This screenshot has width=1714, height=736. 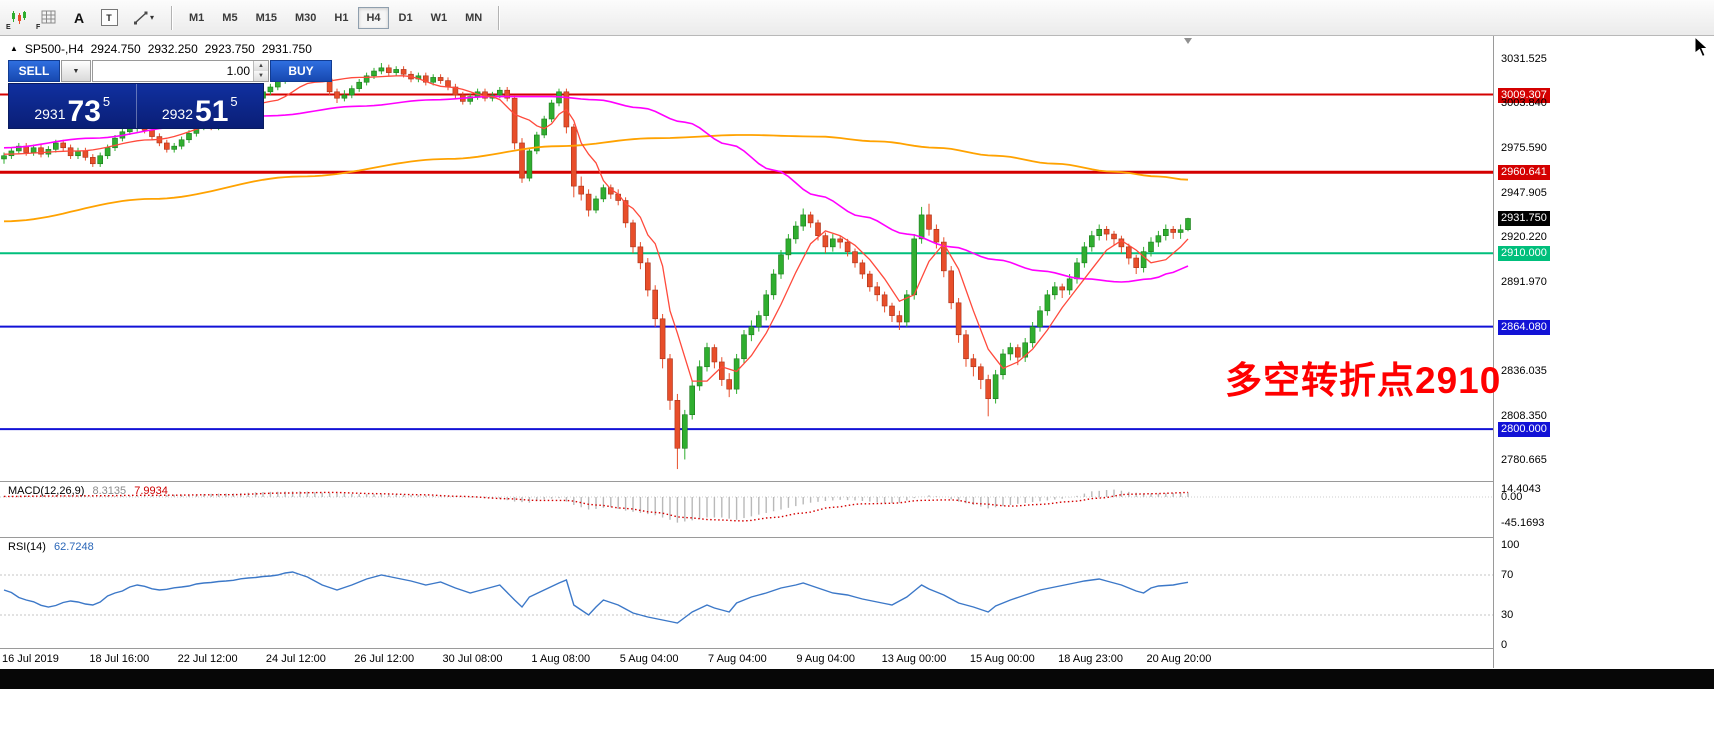 I want to click on time-axis-label: 13 Aug 00:00, so click(x=914, y=659).